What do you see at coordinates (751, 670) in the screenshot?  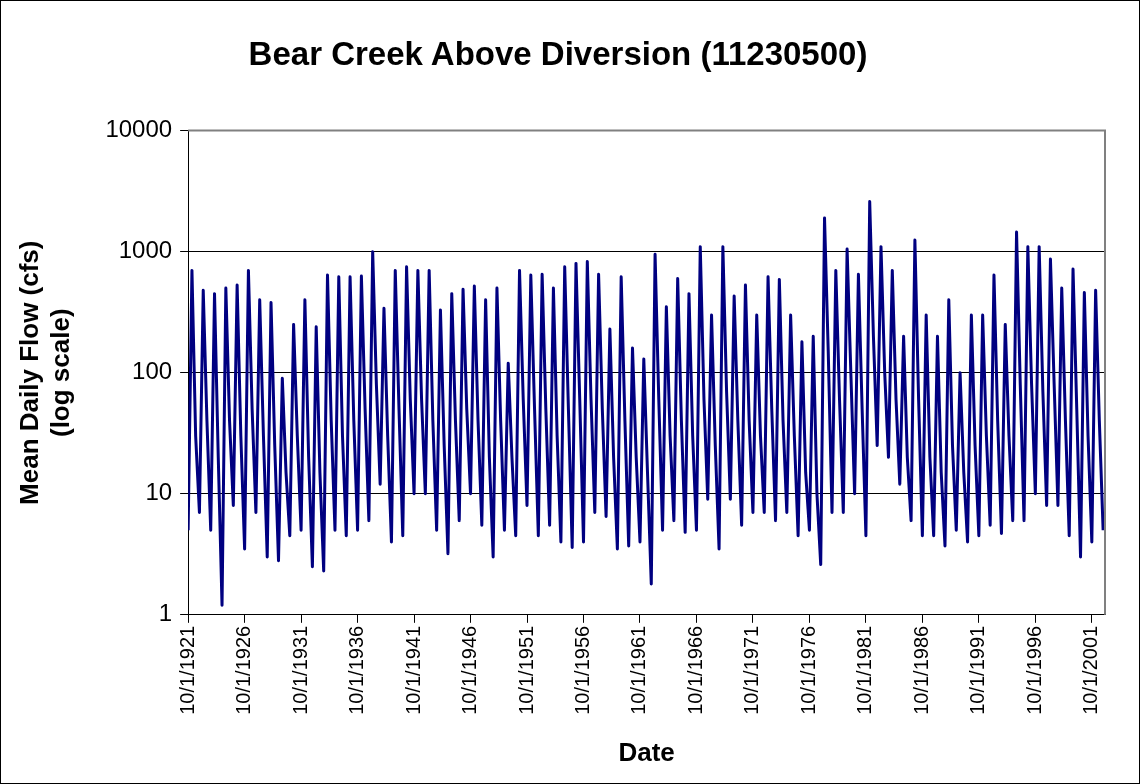 I see `x-tick-label: 10/1/1971` at bounding box center [751, 670].